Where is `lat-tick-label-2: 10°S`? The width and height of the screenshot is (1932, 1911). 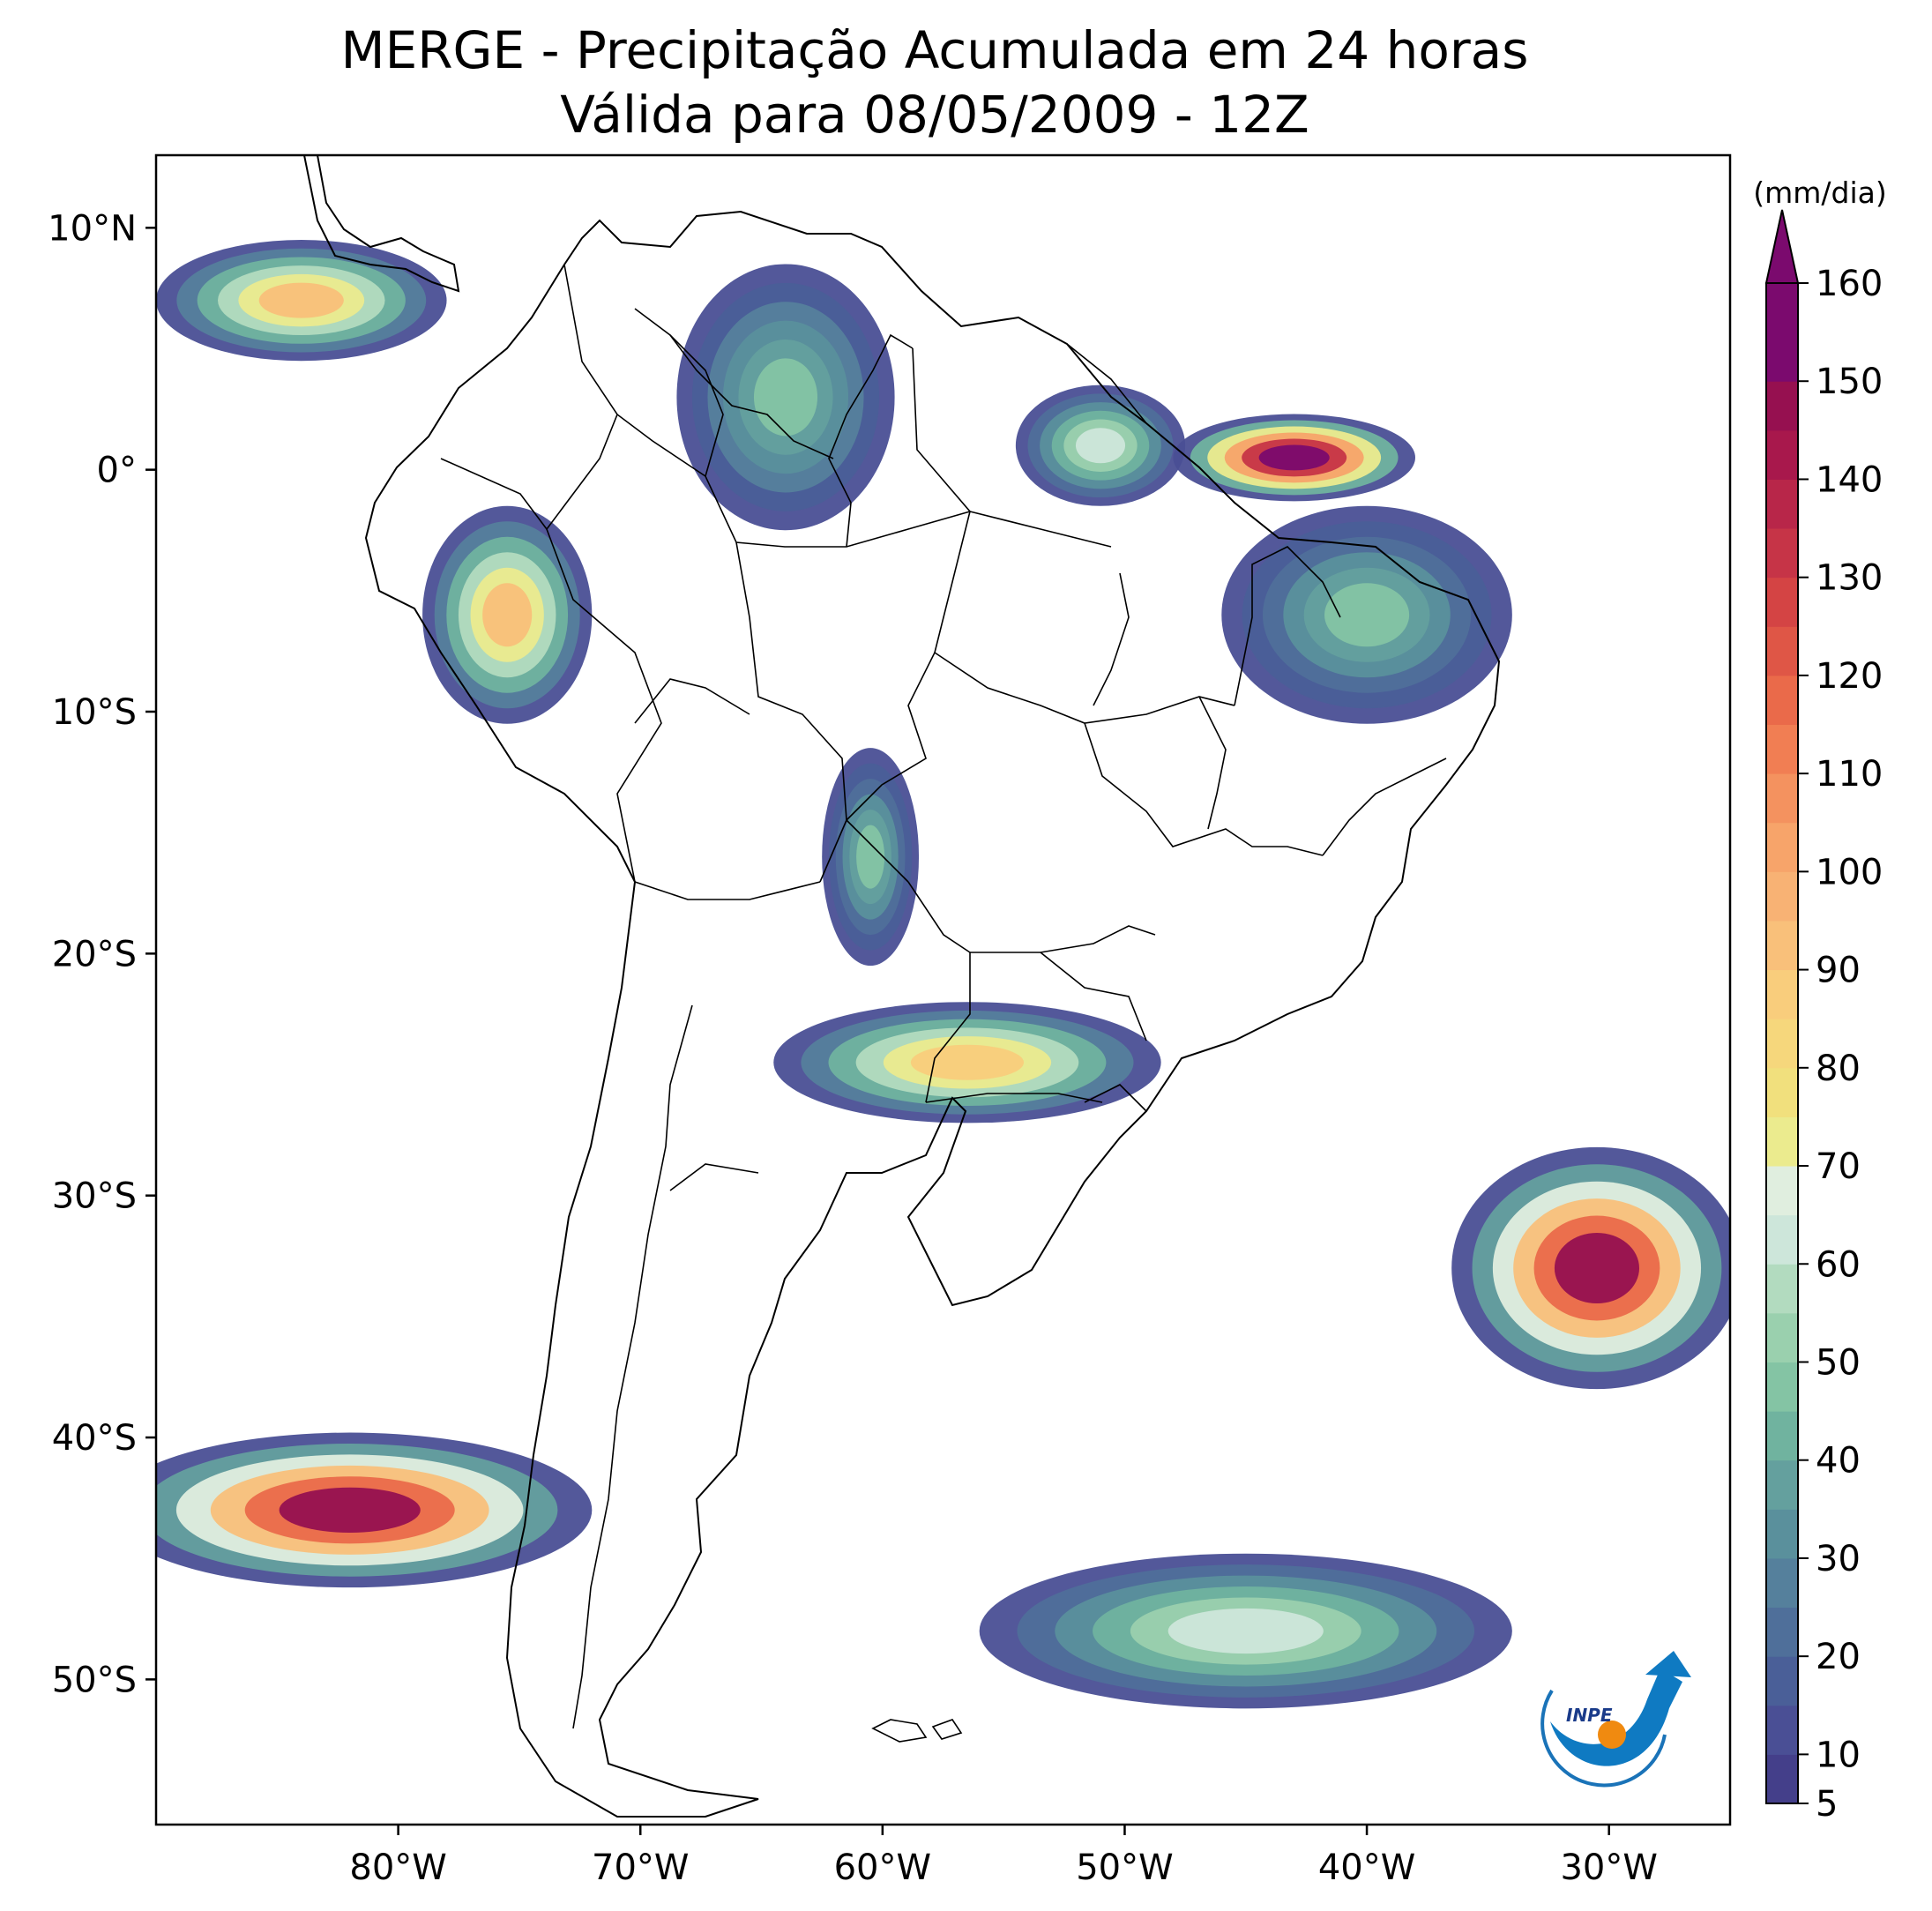 lat-tick-label-2: 10°S is located at coordinates (94, 713).